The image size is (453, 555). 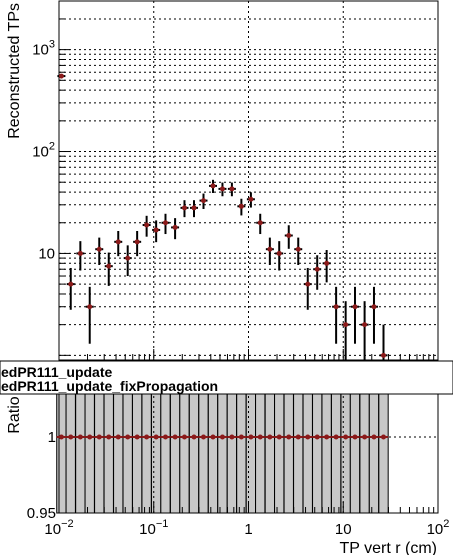 What do you see at coordinates (226, 377) in the screenshot?
I see `legend-box` at bounding box center [226, 377].